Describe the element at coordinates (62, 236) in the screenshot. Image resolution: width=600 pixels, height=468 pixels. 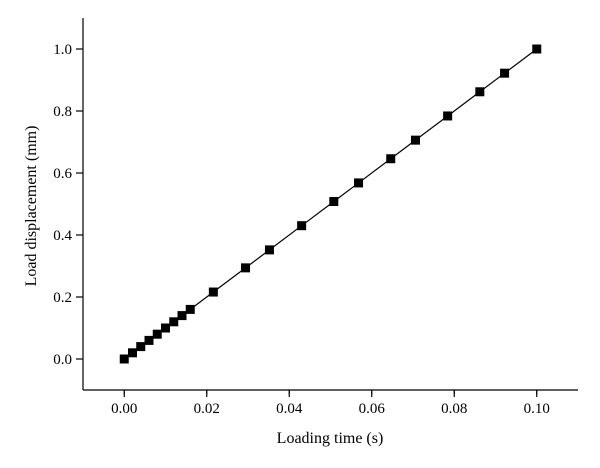
I see `y-tick-label: 0.4` at that location.